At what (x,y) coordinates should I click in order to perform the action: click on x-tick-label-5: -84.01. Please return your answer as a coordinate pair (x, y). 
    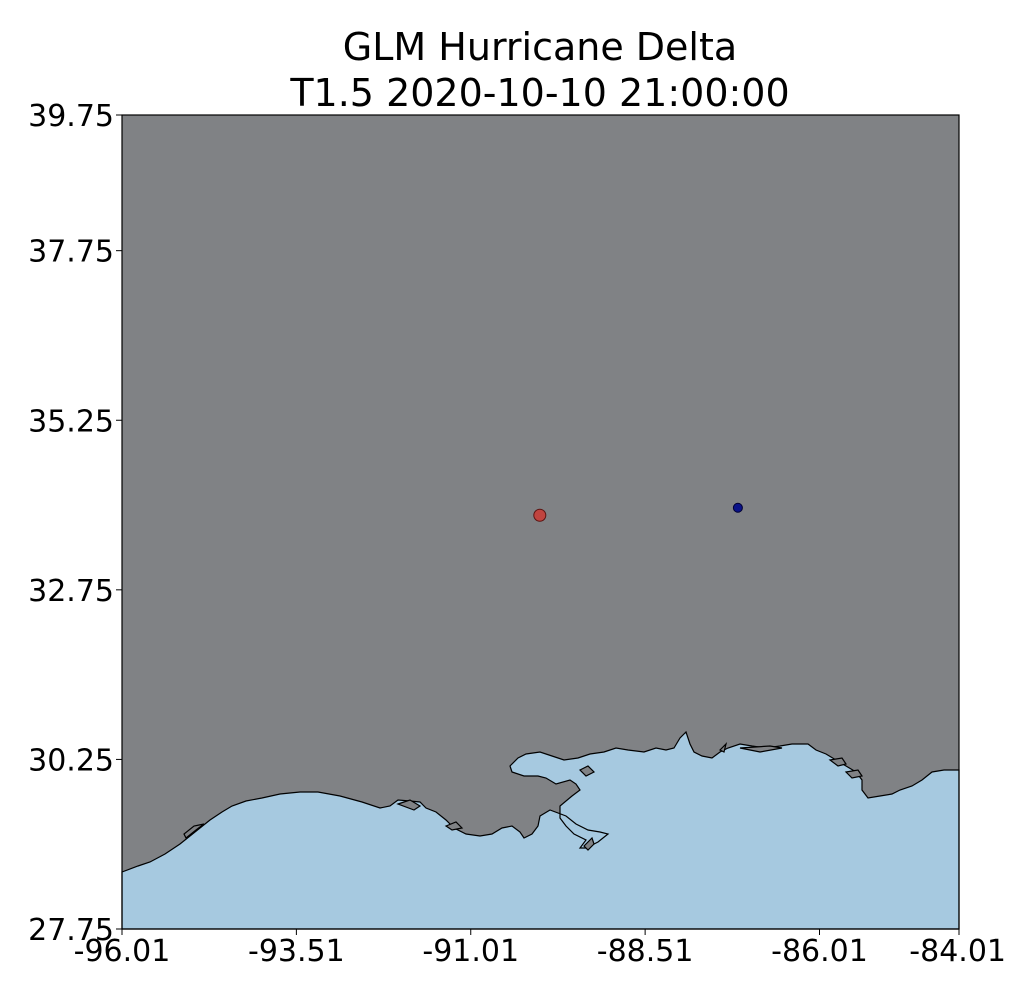
    Looking at the image, I should click on (957, 951).